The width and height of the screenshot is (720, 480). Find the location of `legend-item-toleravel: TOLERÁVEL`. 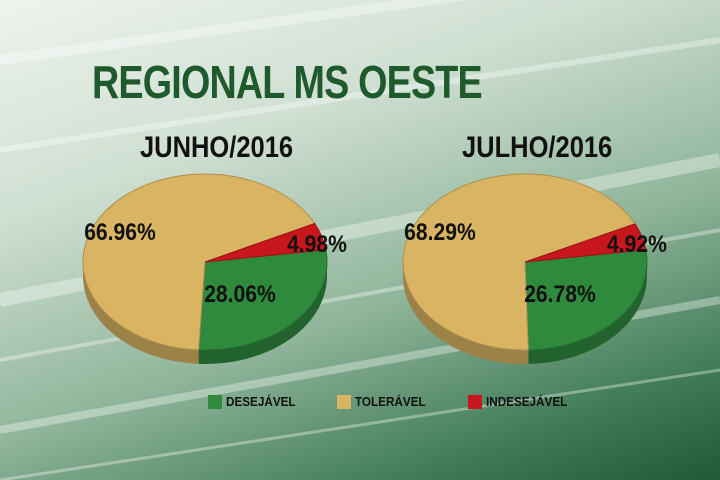

legend-item-toleravel: TOLERÁVEL is located at coordinates (385, 401).